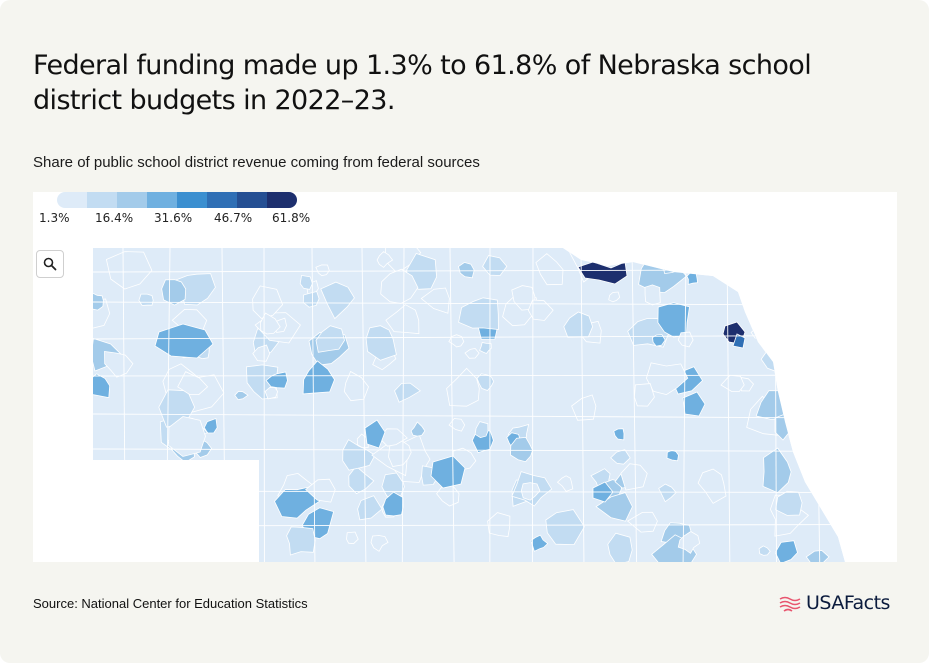 The image size is (929, 663). What do you see at coordinates (291, 218) in the screenshot?
I see `legend-label-max: 61.8%` at bounding box center [291, 218].